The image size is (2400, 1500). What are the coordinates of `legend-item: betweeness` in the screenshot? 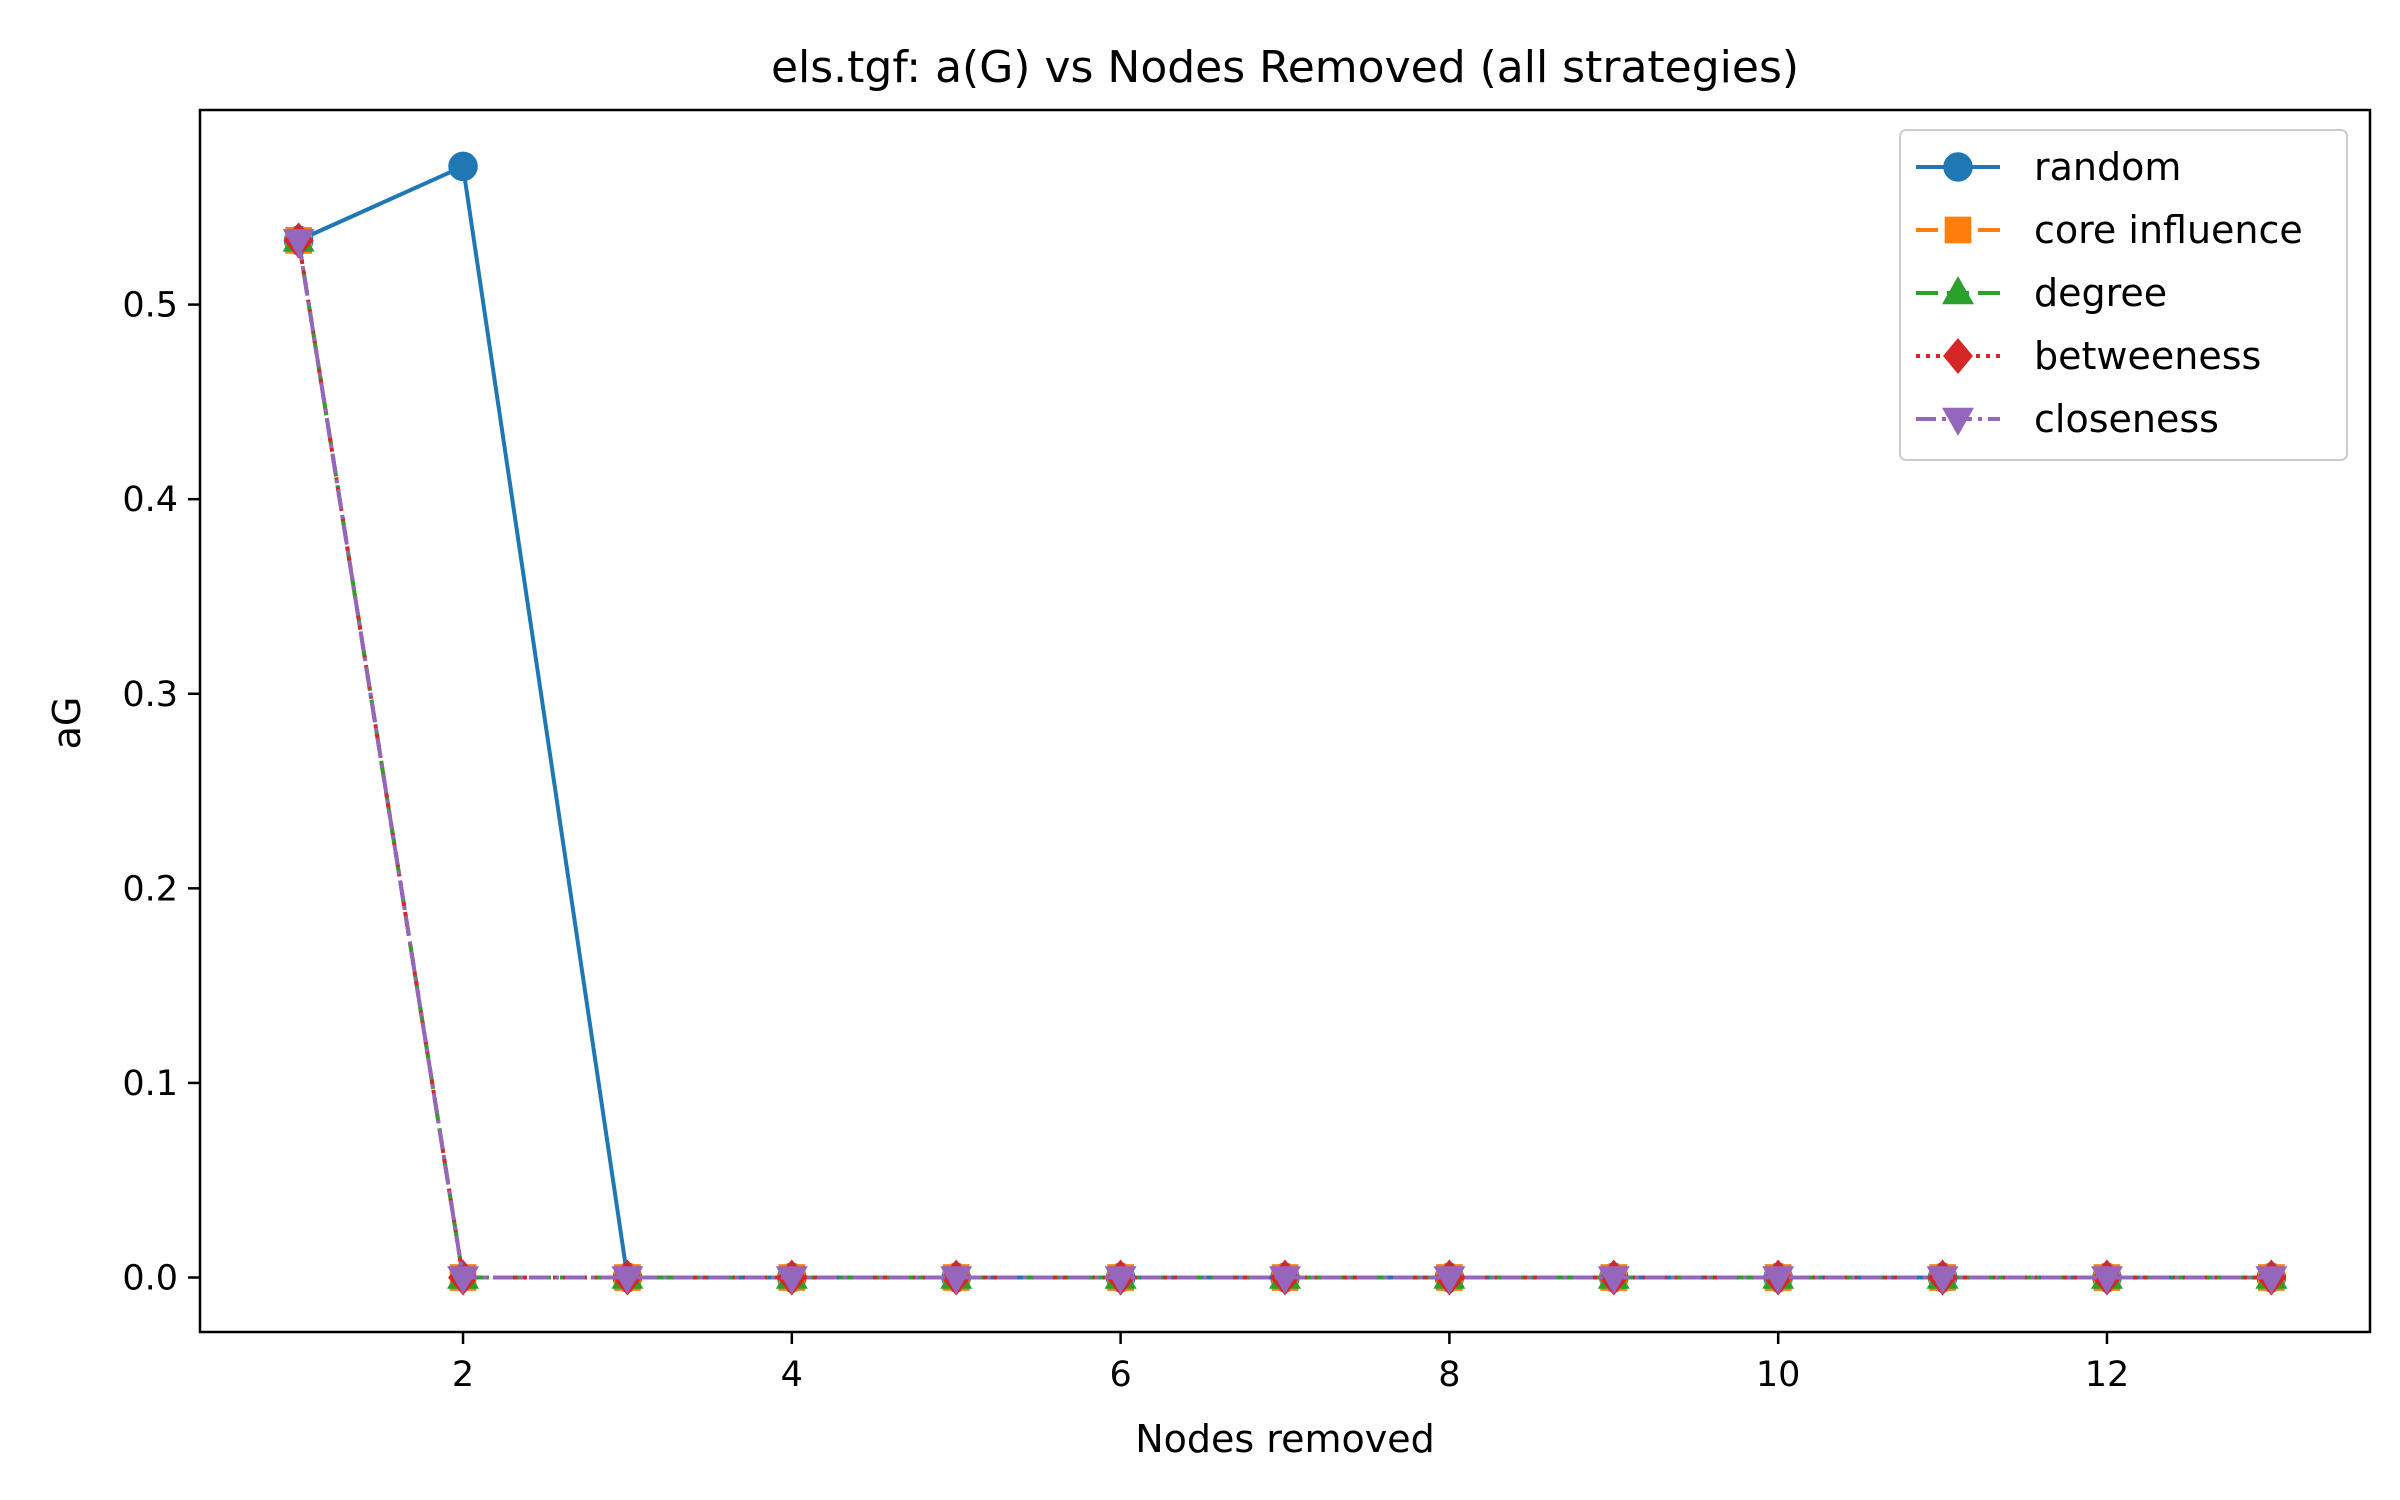 It's located at (2088, 356).